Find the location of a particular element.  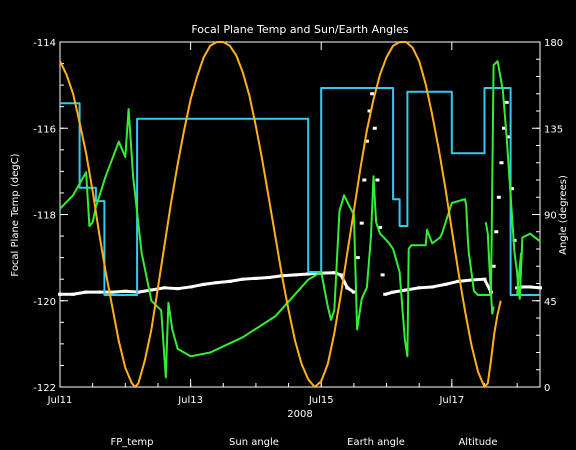

x-tick-label: Jul11 is located at coordinates (60, 400).